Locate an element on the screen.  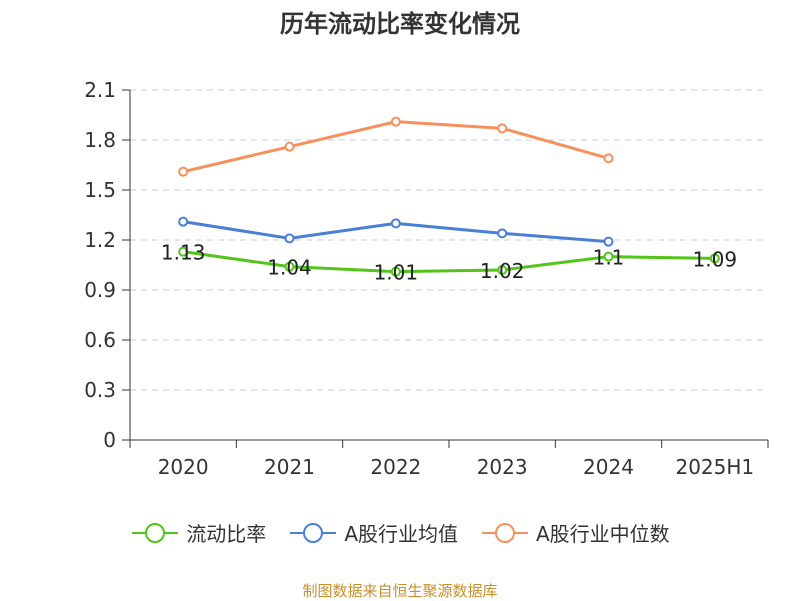
y-tick-label: 0.9 is located at coordinates (100, 290).